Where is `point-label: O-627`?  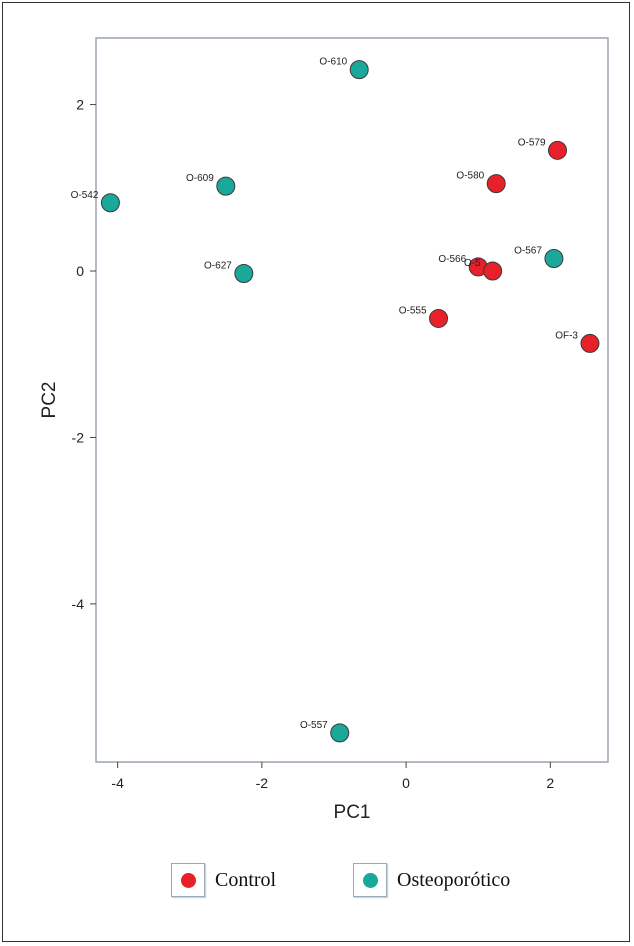 point-label: O-627 is located at coordinates (218, 266).